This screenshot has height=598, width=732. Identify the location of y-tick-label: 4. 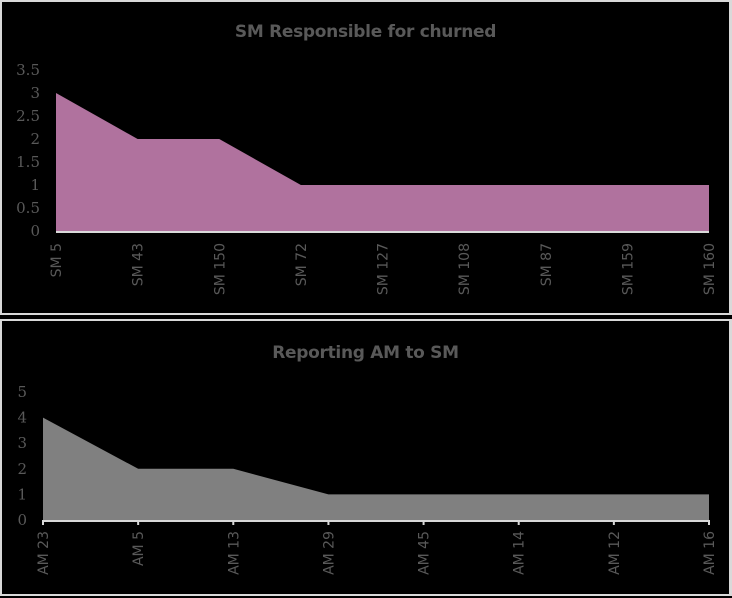
(22, 418).